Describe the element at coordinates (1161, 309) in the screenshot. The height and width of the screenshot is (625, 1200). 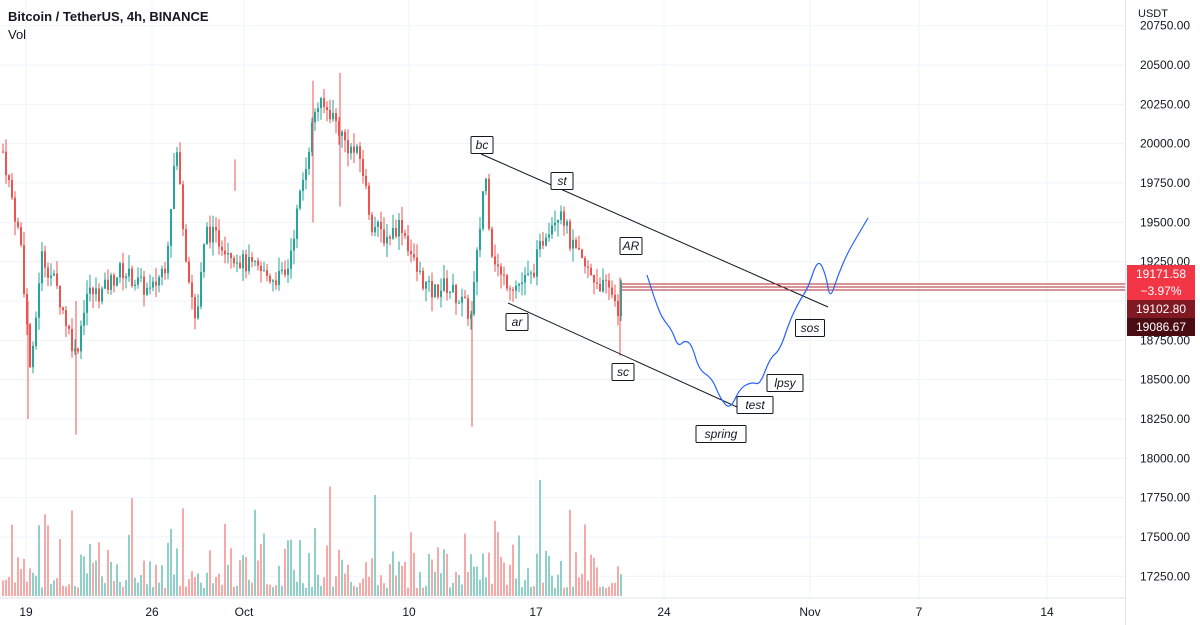
I see `level-tag-1: 19102.80` at that location.